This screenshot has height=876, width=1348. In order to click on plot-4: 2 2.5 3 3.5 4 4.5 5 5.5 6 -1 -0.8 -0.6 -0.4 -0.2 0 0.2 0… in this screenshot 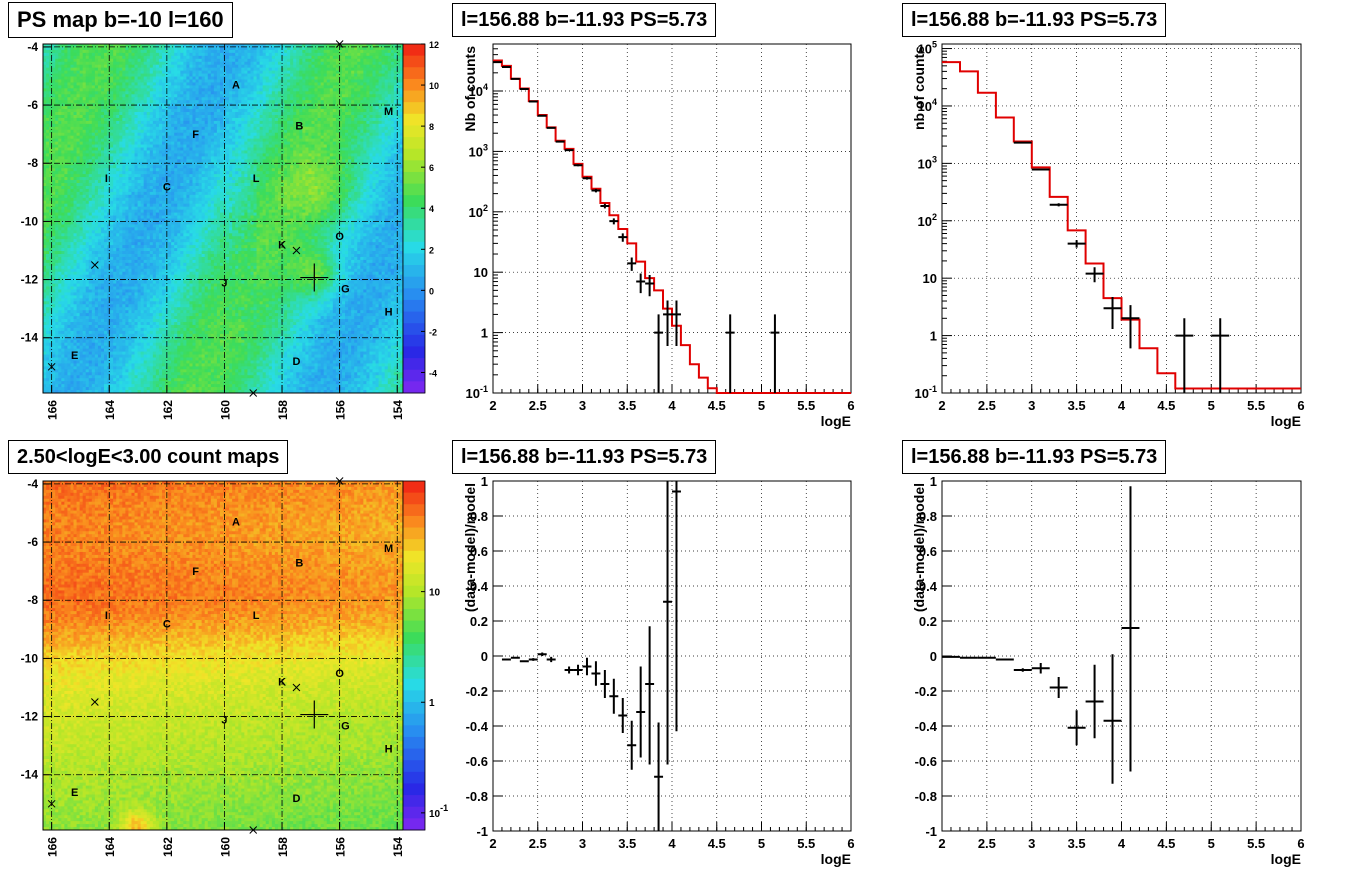, I will do `click(658, 670)`.